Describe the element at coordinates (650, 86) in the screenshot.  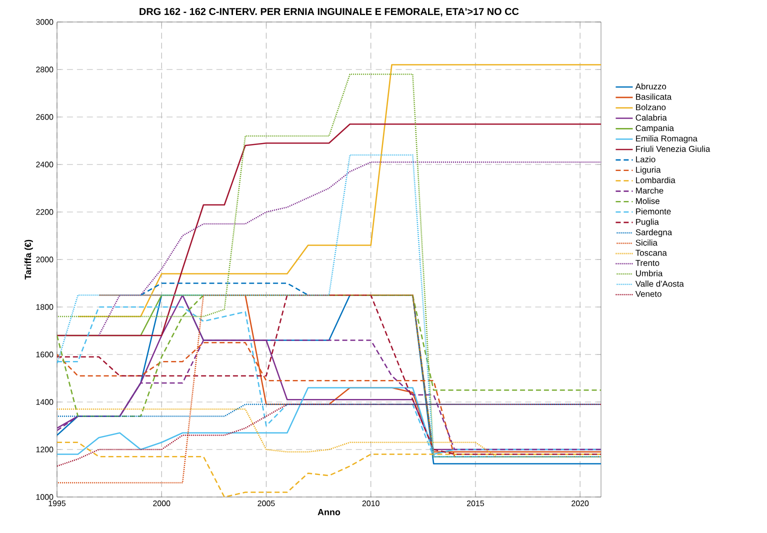
I see `legend-label: Abruzzo` at that location.